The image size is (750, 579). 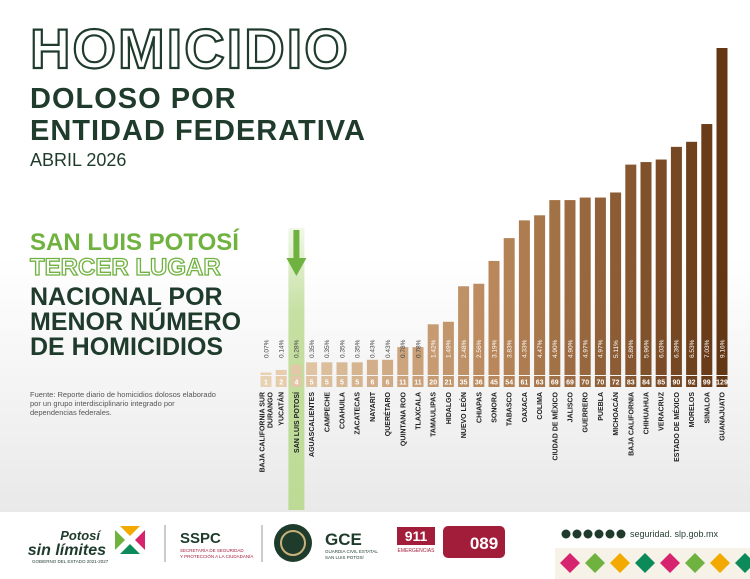 What do you see at coordinates (327, 412) in the screenshot?
I see `x-tick-label: CAMPECHE` at bounding box center [327, 412].